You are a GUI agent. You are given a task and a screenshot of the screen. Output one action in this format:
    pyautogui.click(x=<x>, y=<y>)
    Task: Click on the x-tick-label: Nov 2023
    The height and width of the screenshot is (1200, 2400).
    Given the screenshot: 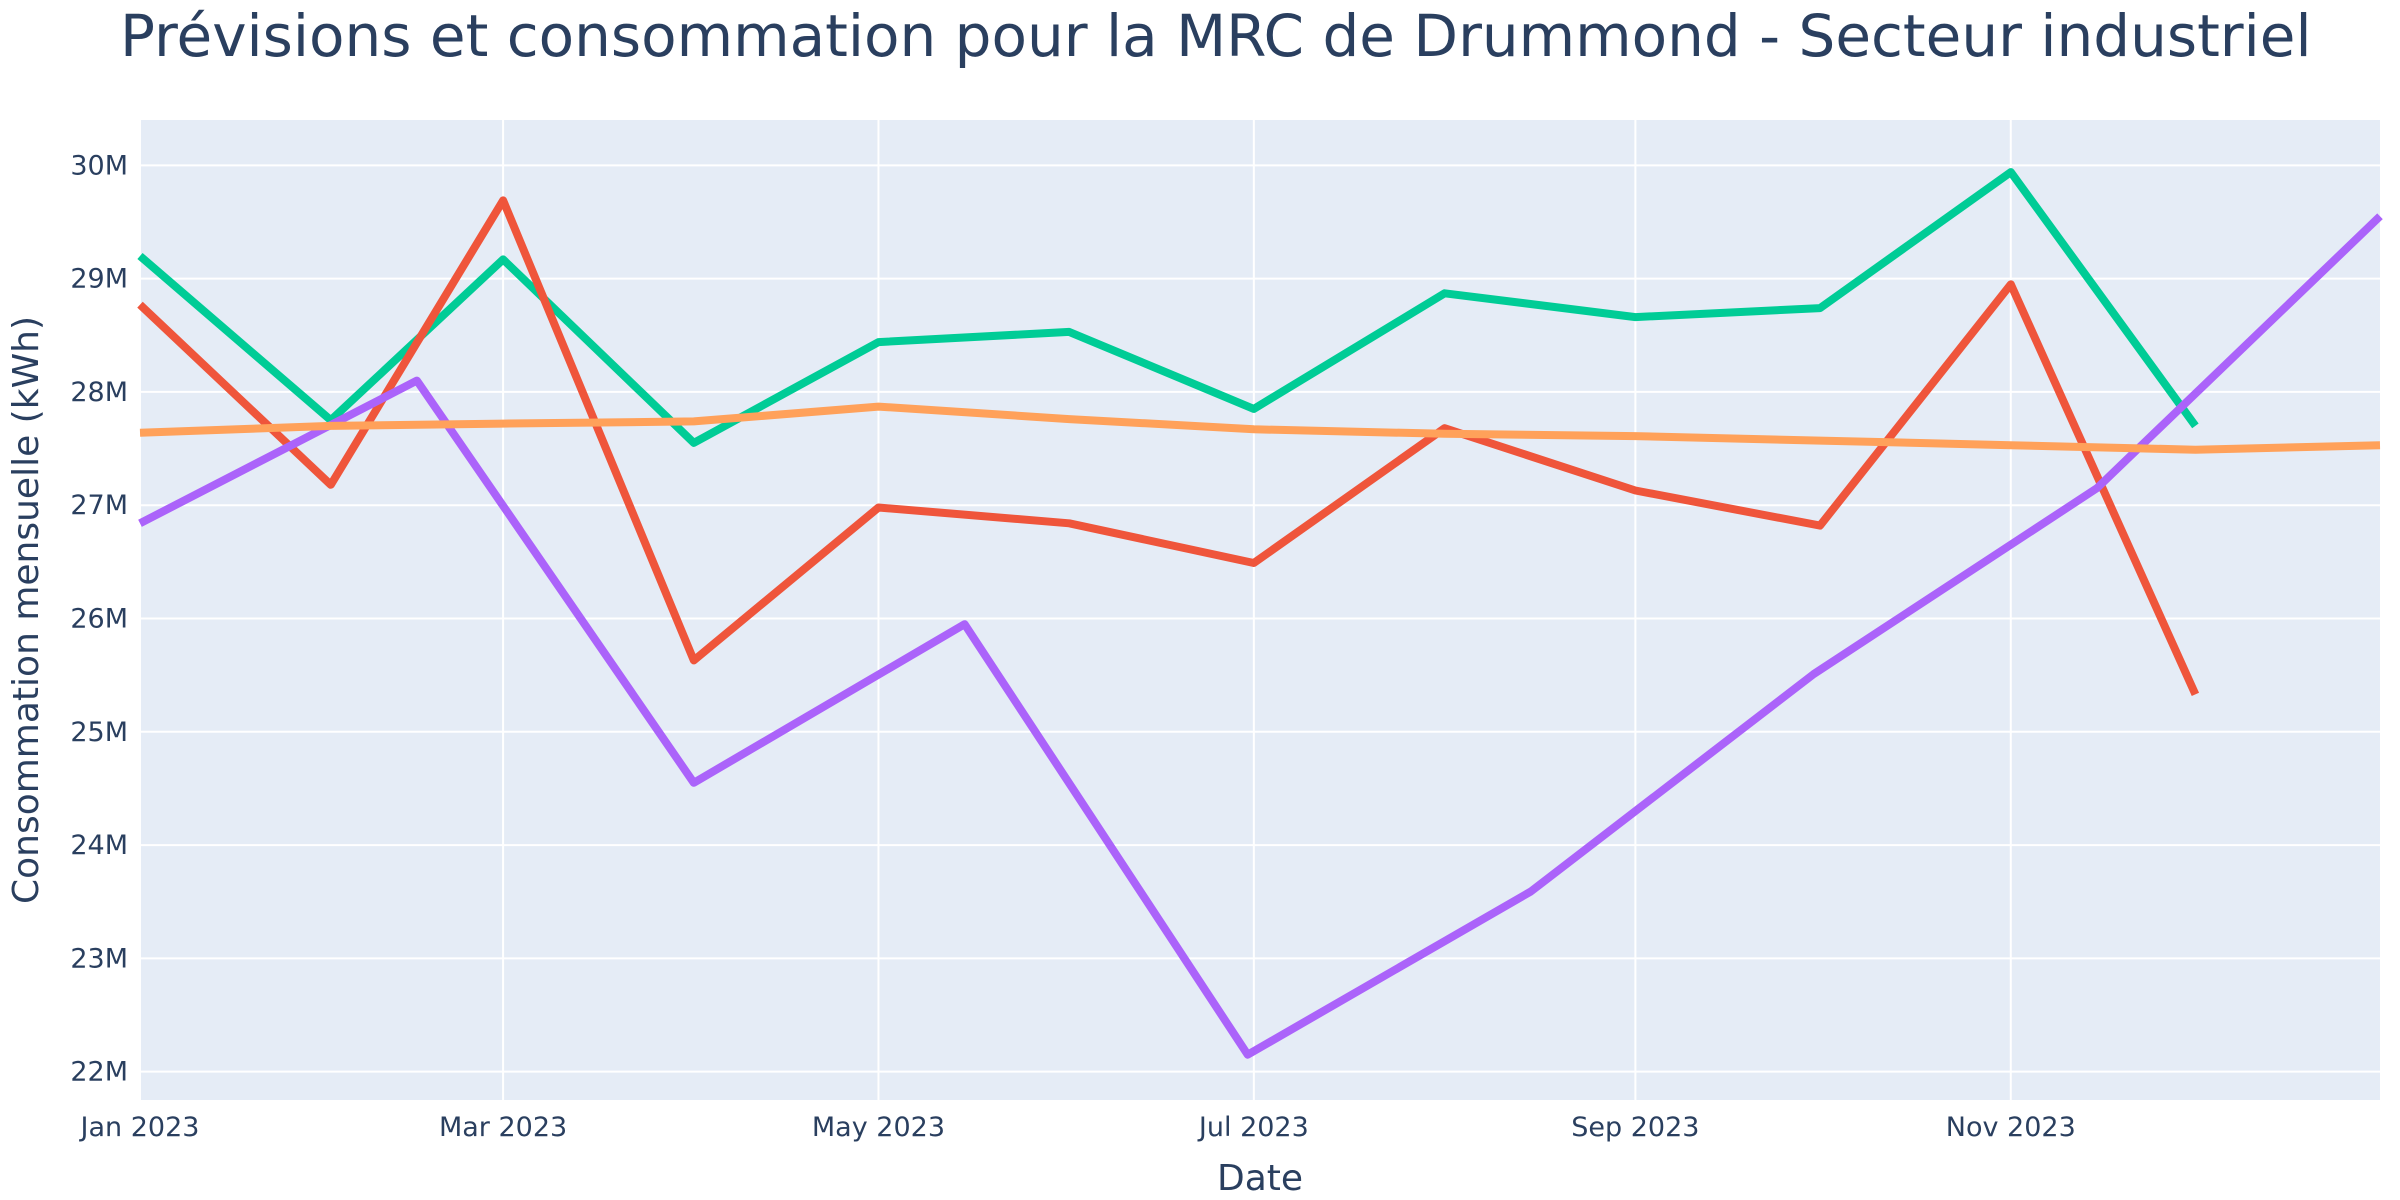 What is the action you would take?
    pyautogui.click(x=2011, y=1127)
    